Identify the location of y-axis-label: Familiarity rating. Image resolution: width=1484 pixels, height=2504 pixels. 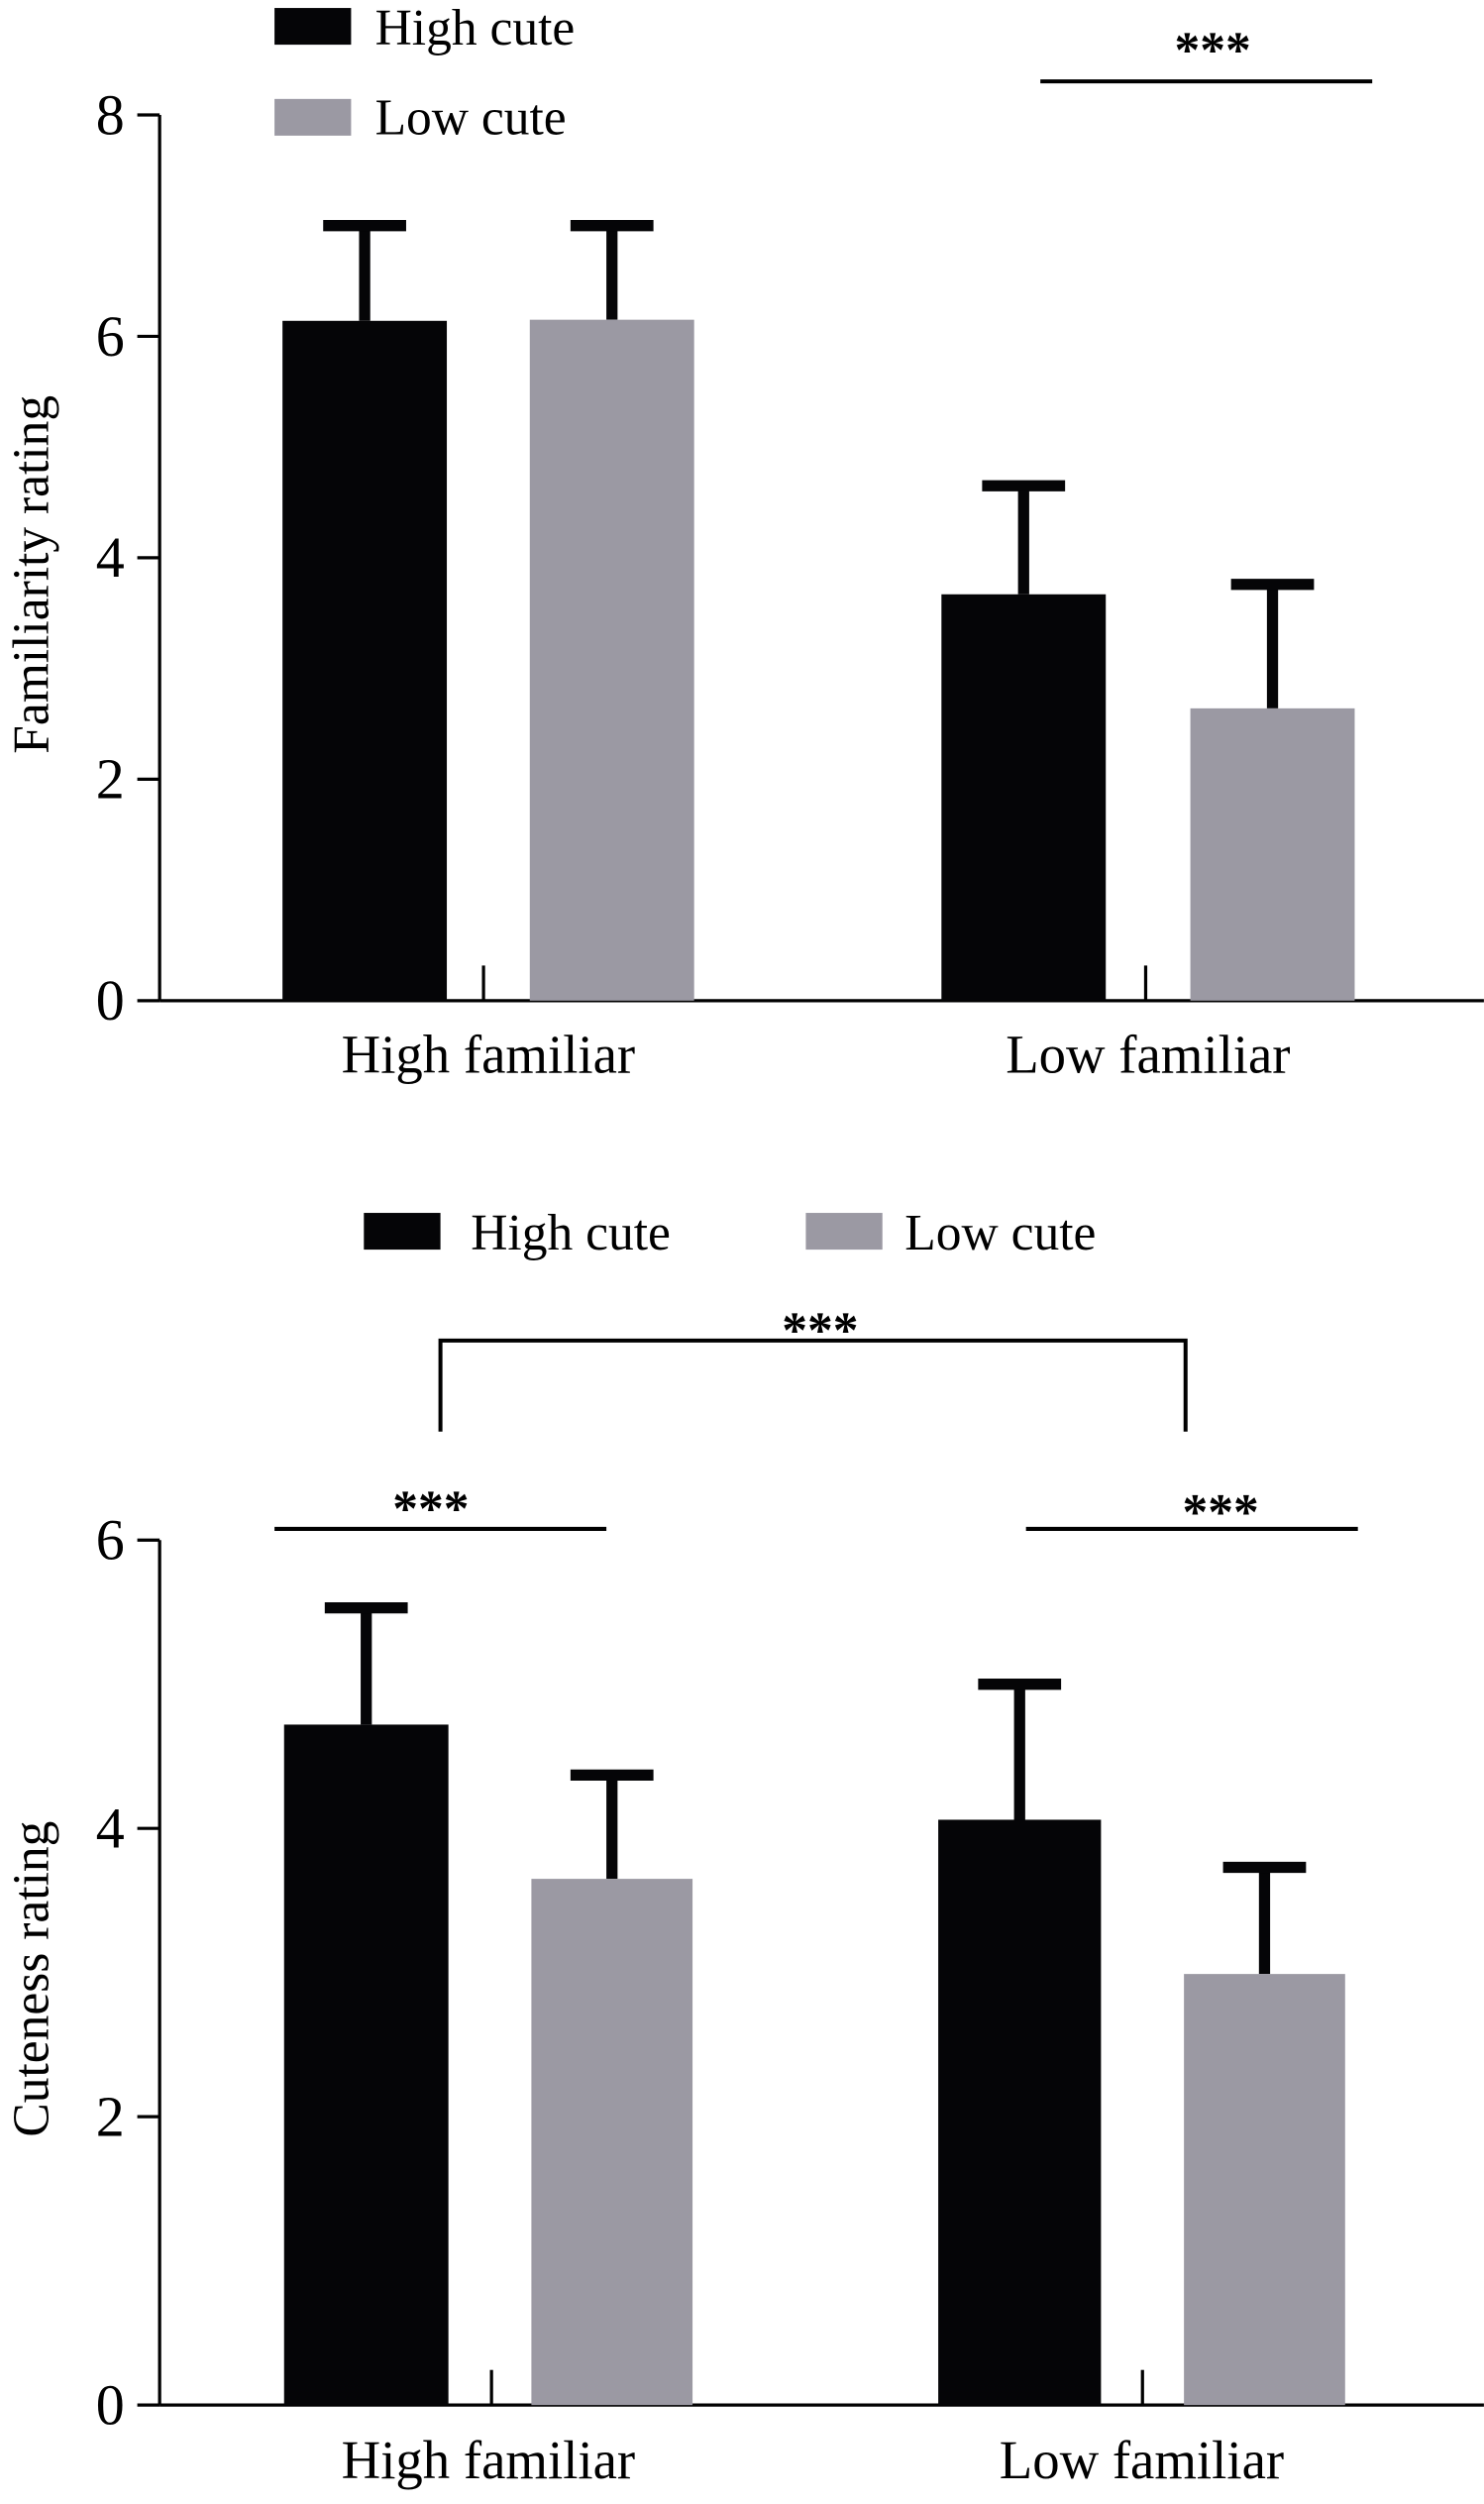
(31, 574).